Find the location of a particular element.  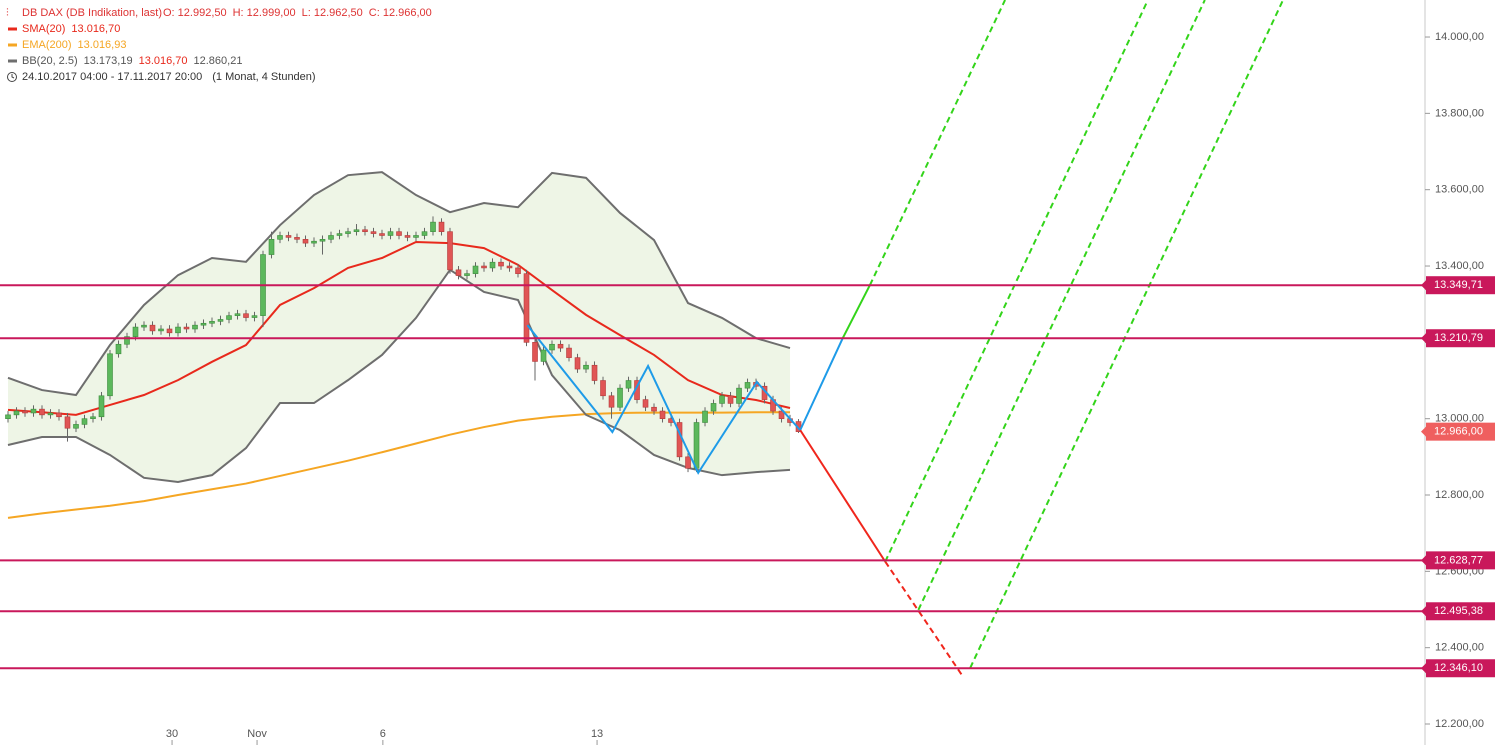

legend-icon: ⫶ is located at coordinates (7, 13).